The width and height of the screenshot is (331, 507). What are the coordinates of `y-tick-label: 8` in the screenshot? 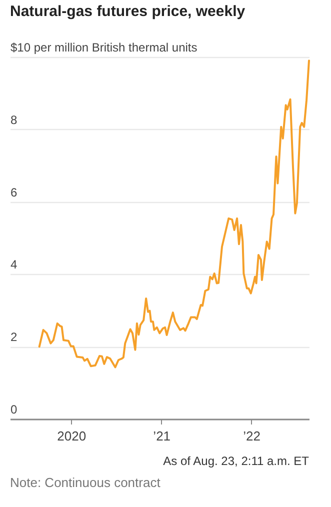 It's located at (14, 119).